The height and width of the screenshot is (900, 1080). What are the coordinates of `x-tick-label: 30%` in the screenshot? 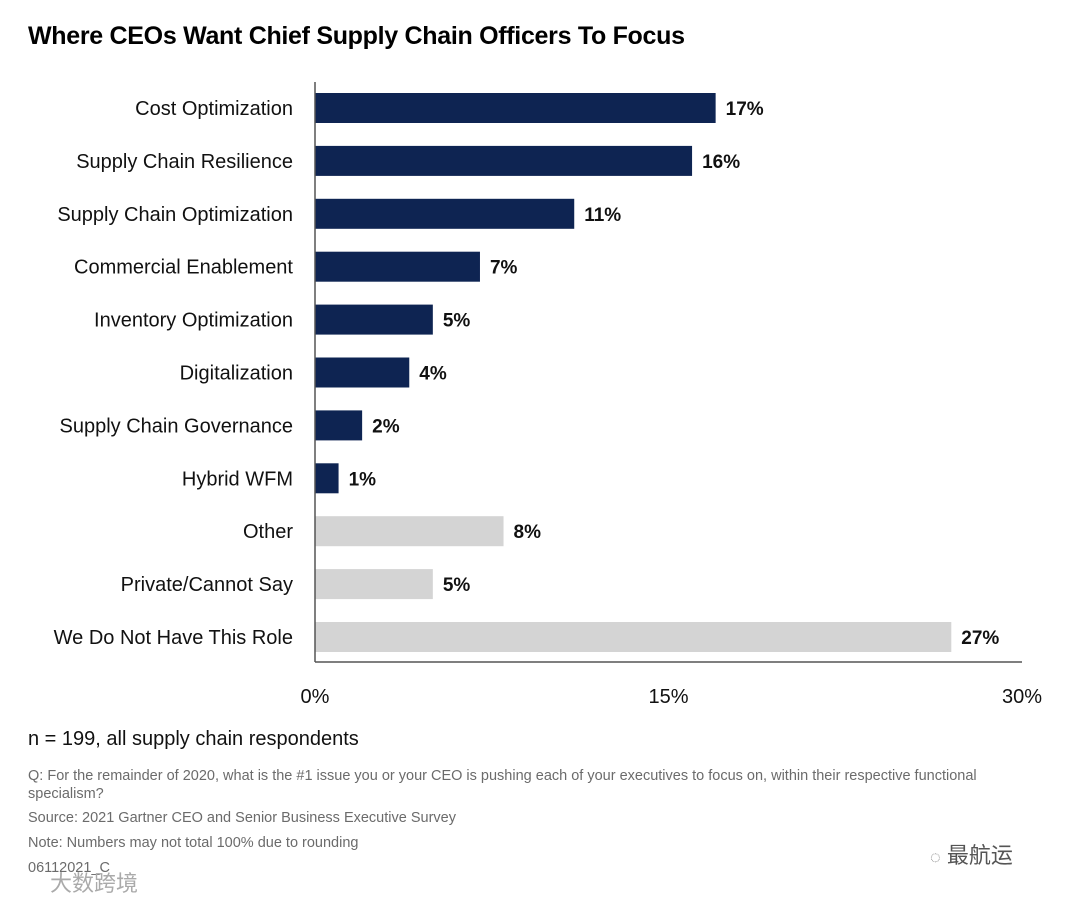 It's located at (1022, 697).